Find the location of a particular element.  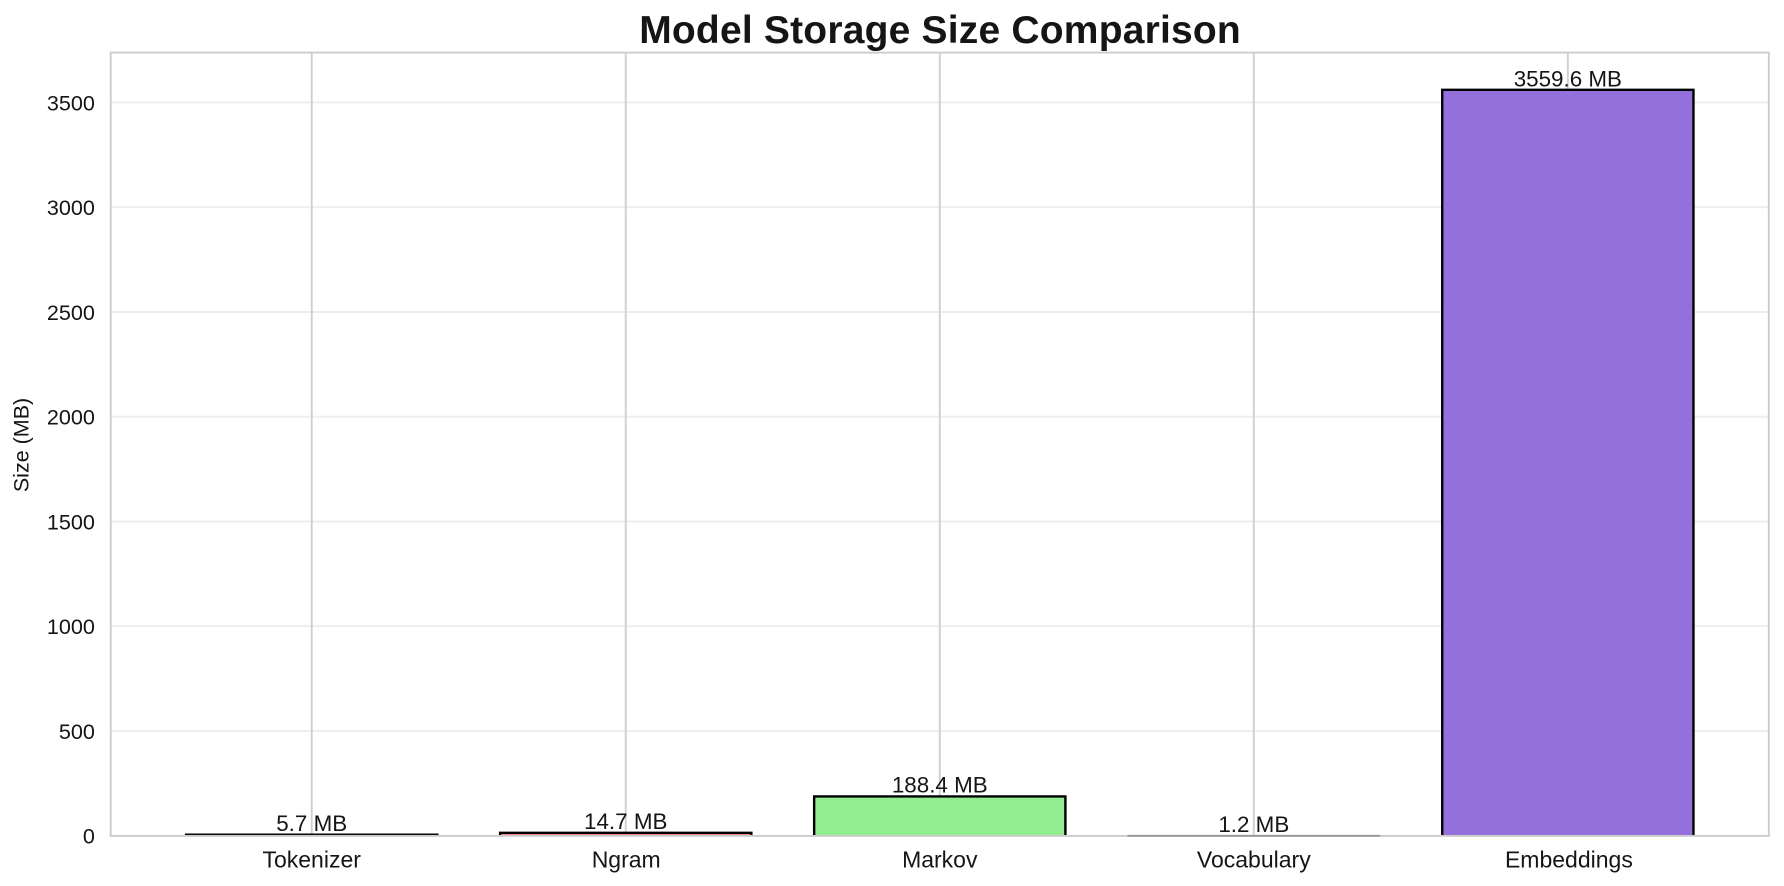

svg-text: 3500 is located at coordinates (71, 102).